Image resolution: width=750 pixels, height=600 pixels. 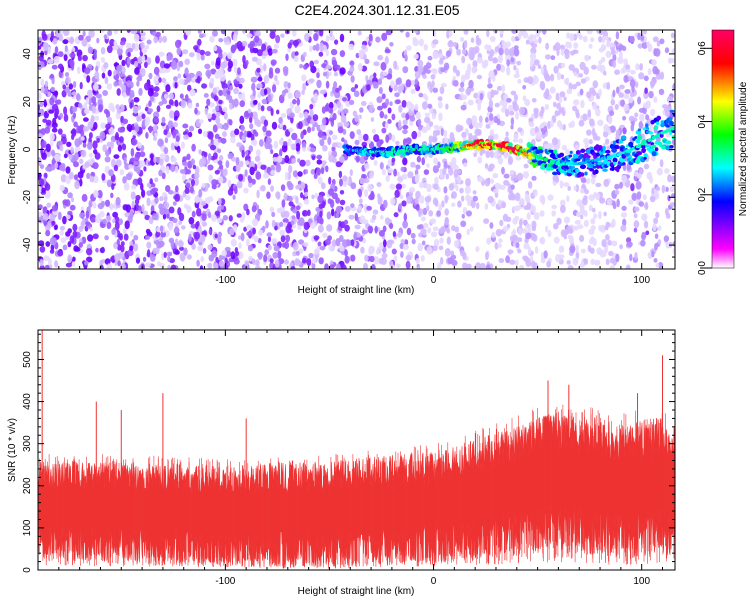 I want to click on spectrogram-y-axis-label: Frequency (Hz), so click(x=12, y=150).